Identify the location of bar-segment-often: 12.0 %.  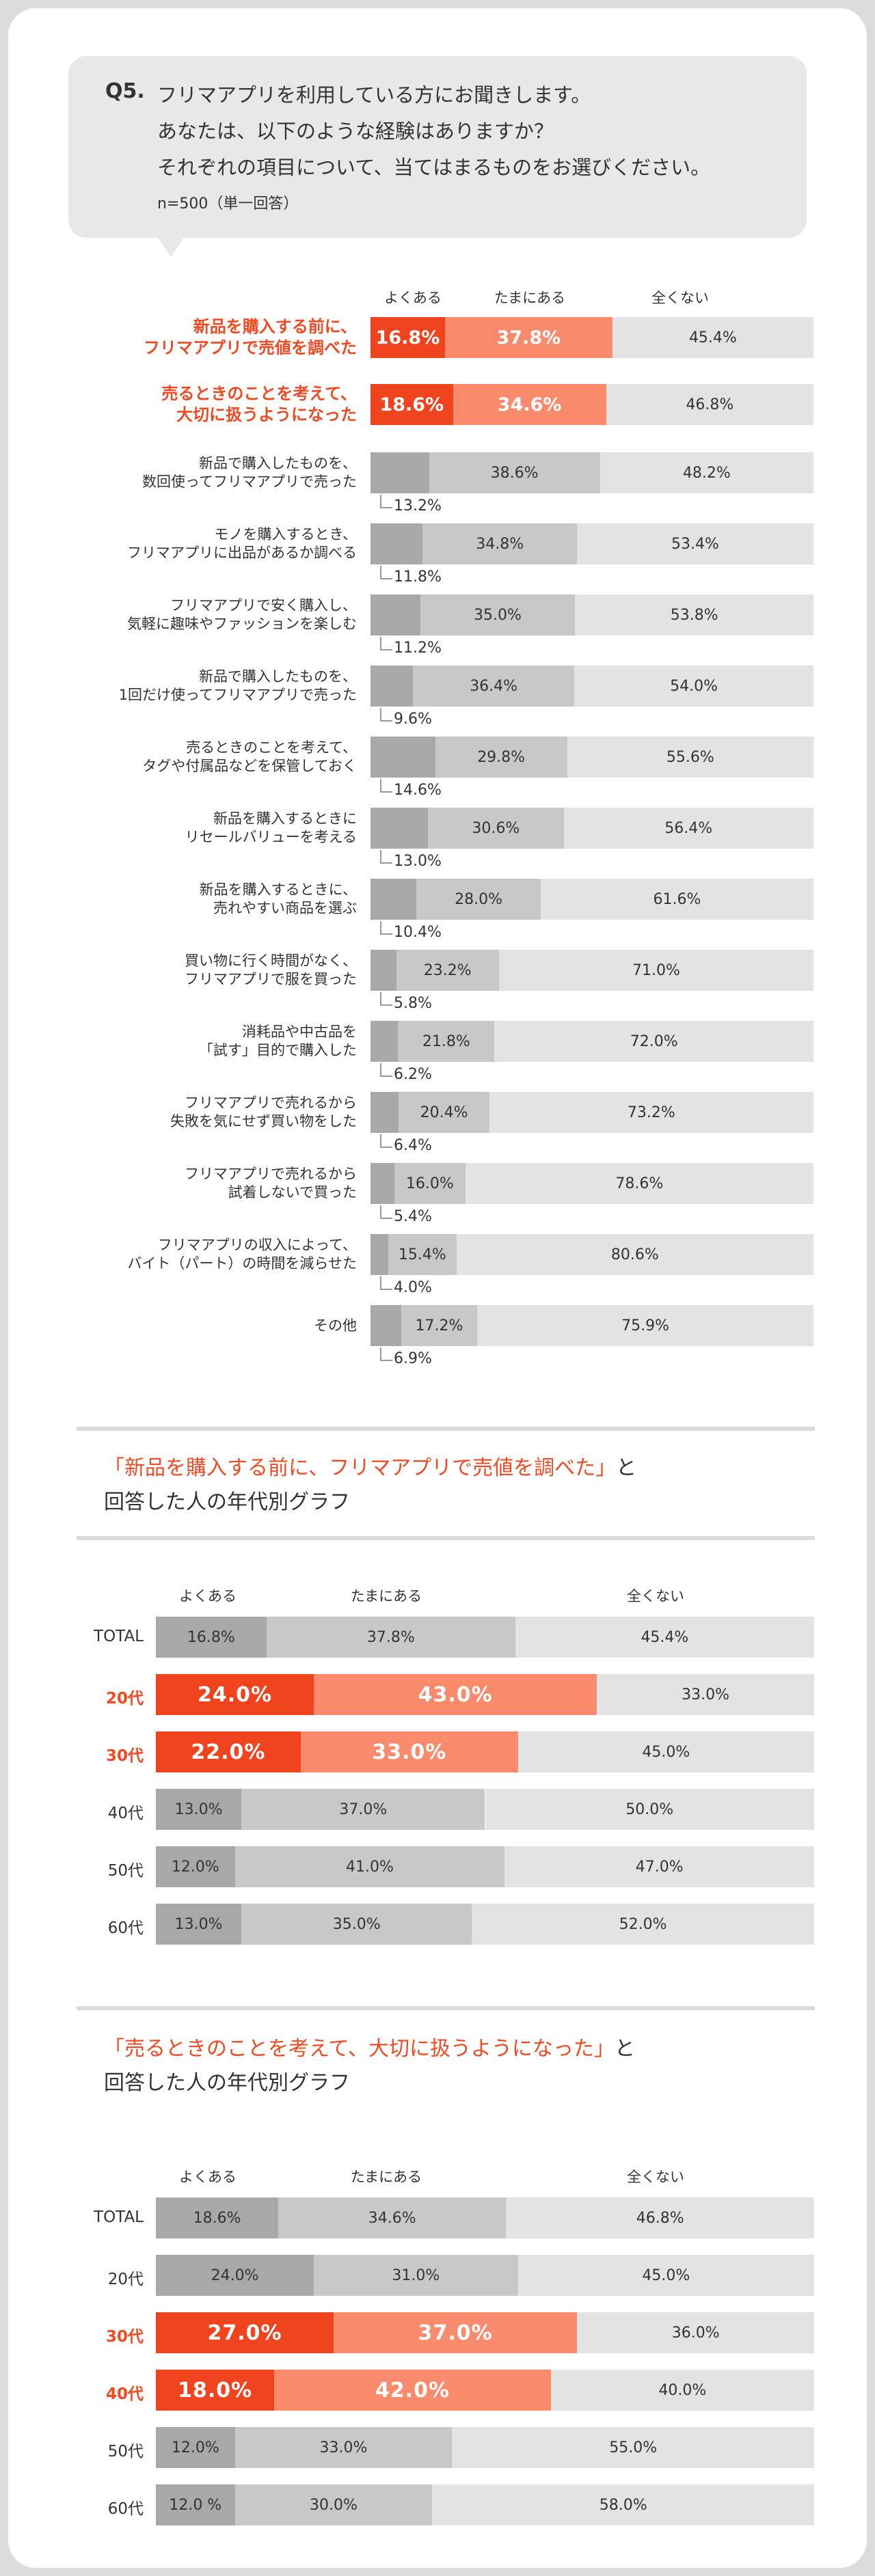
(195, 2504).